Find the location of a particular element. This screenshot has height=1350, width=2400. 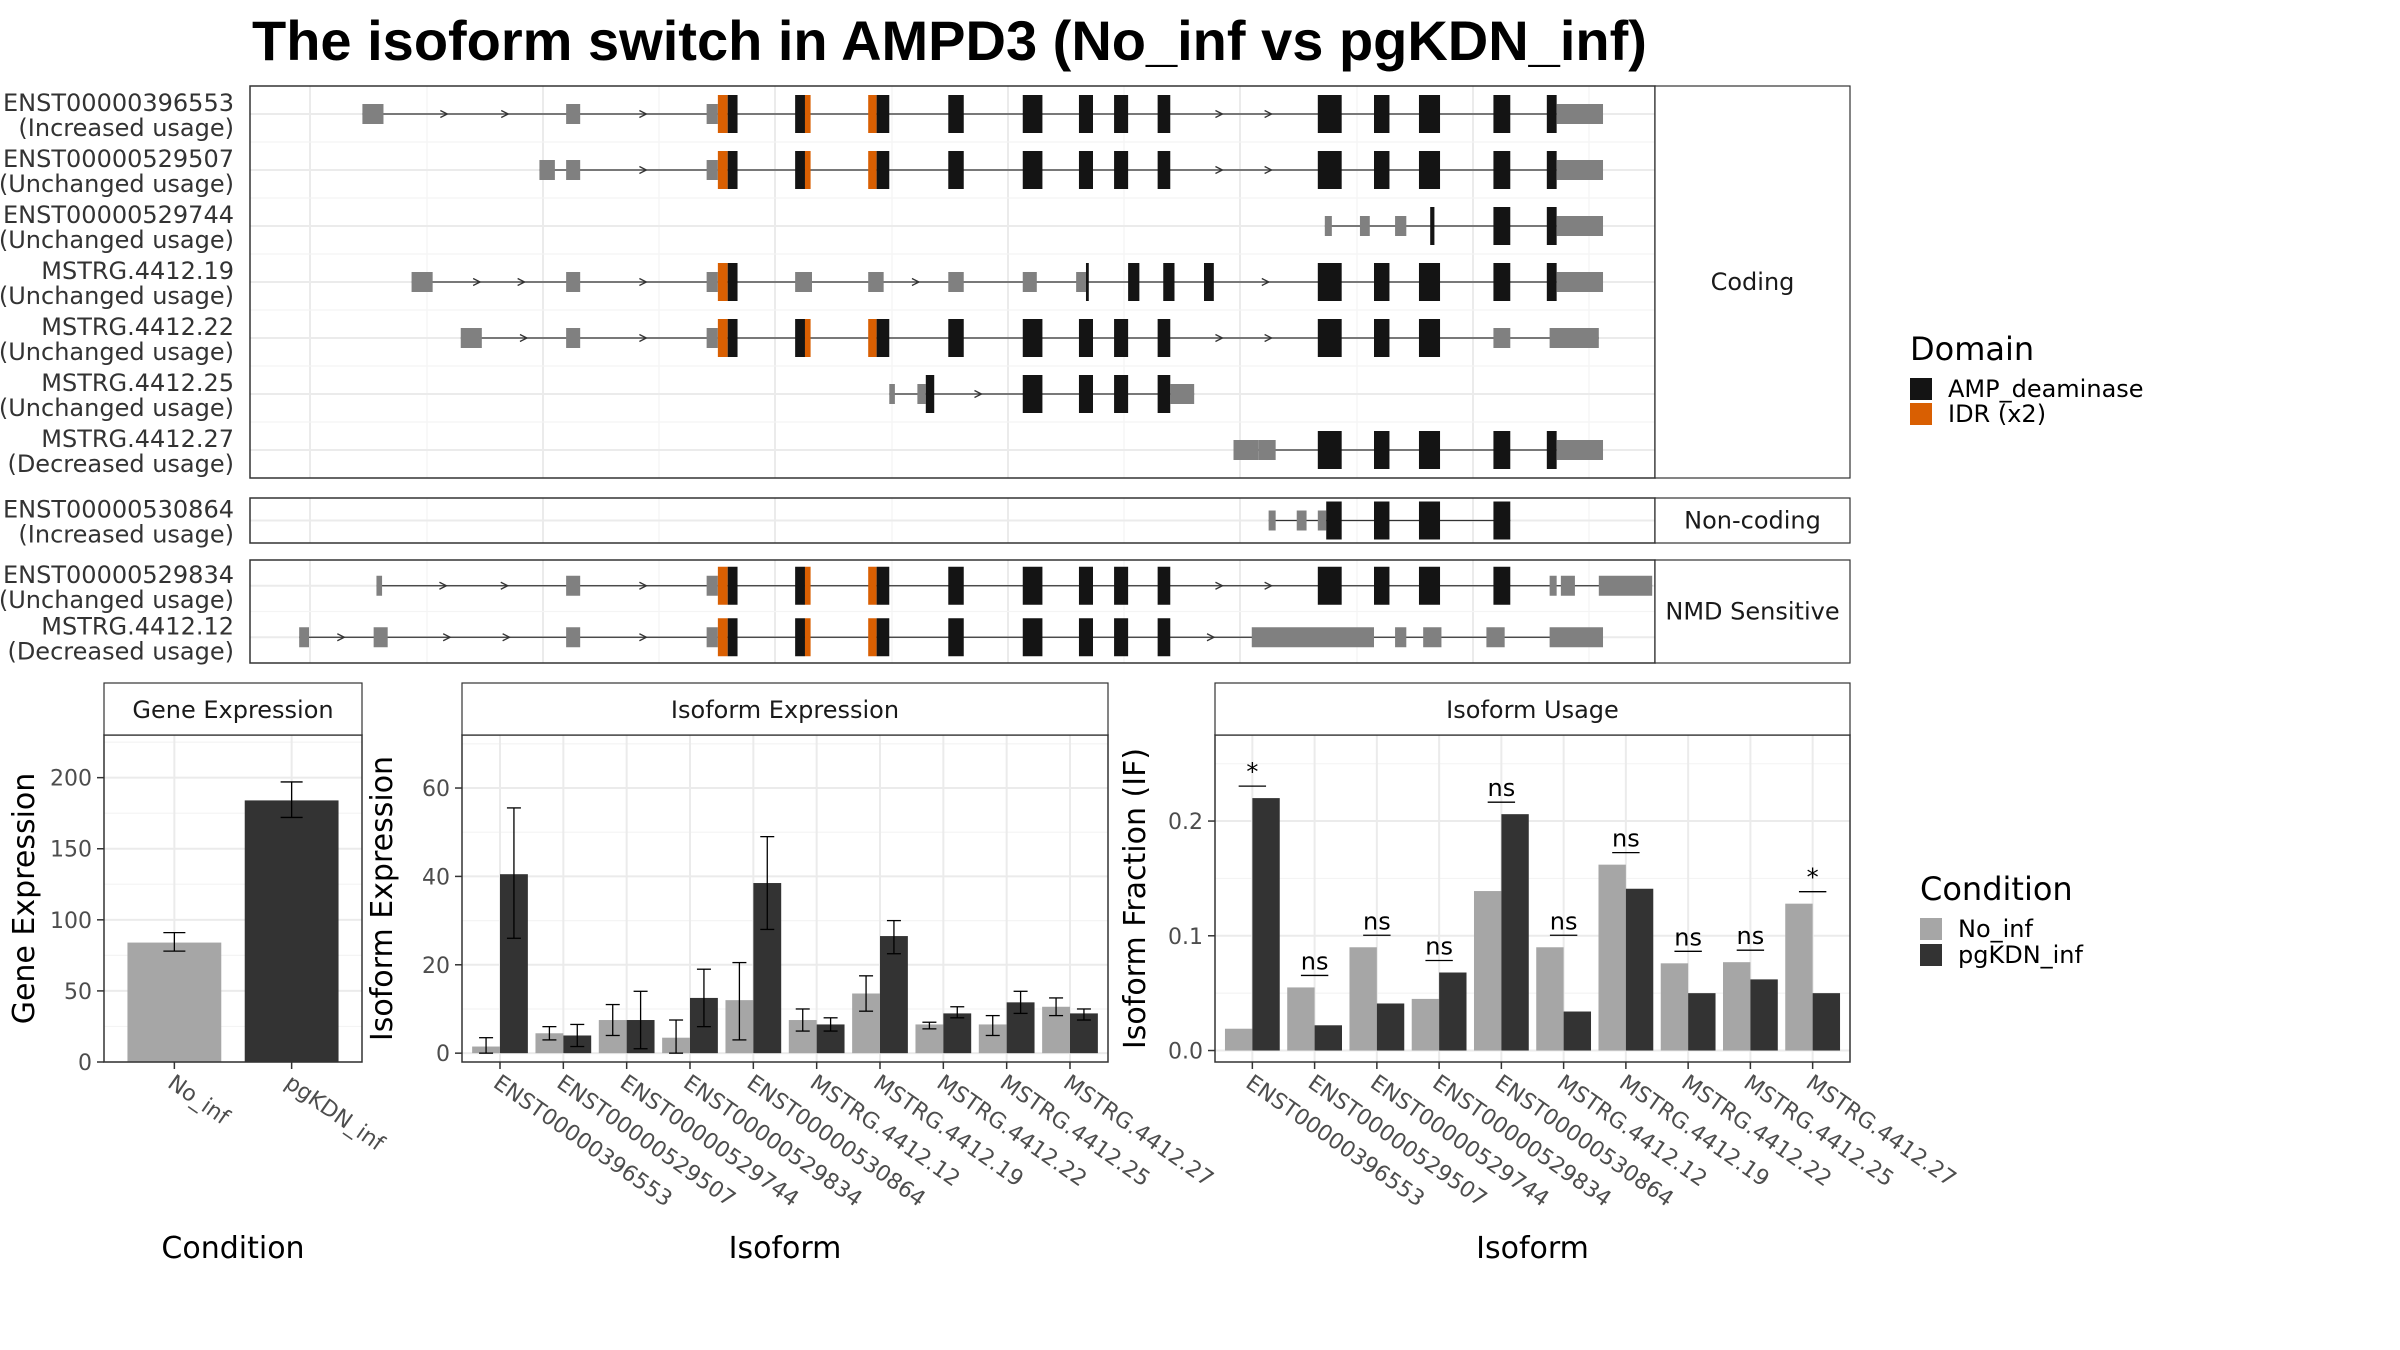

transcript-id: MSTRG.4412.27 is located at coordinates (137, 439).